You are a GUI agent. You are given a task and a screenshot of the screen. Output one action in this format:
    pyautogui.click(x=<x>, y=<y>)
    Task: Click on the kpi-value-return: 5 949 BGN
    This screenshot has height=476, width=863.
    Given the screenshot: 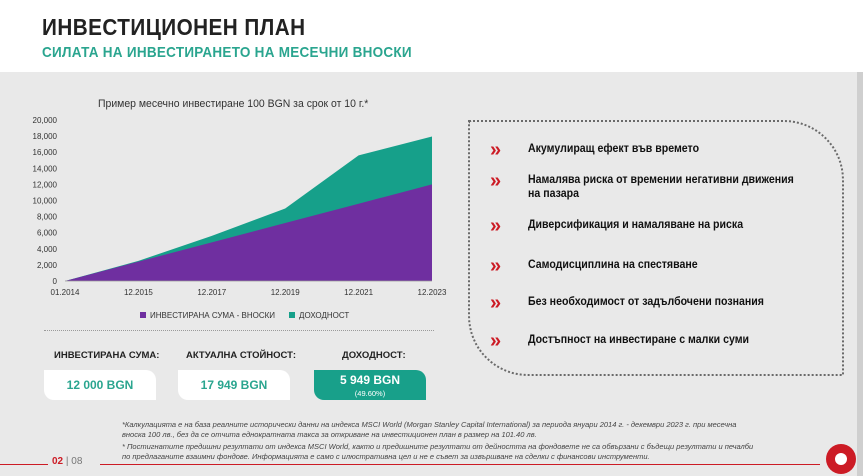 What is the action you would take?
    pyautogui.click(x=370, y=379)
    